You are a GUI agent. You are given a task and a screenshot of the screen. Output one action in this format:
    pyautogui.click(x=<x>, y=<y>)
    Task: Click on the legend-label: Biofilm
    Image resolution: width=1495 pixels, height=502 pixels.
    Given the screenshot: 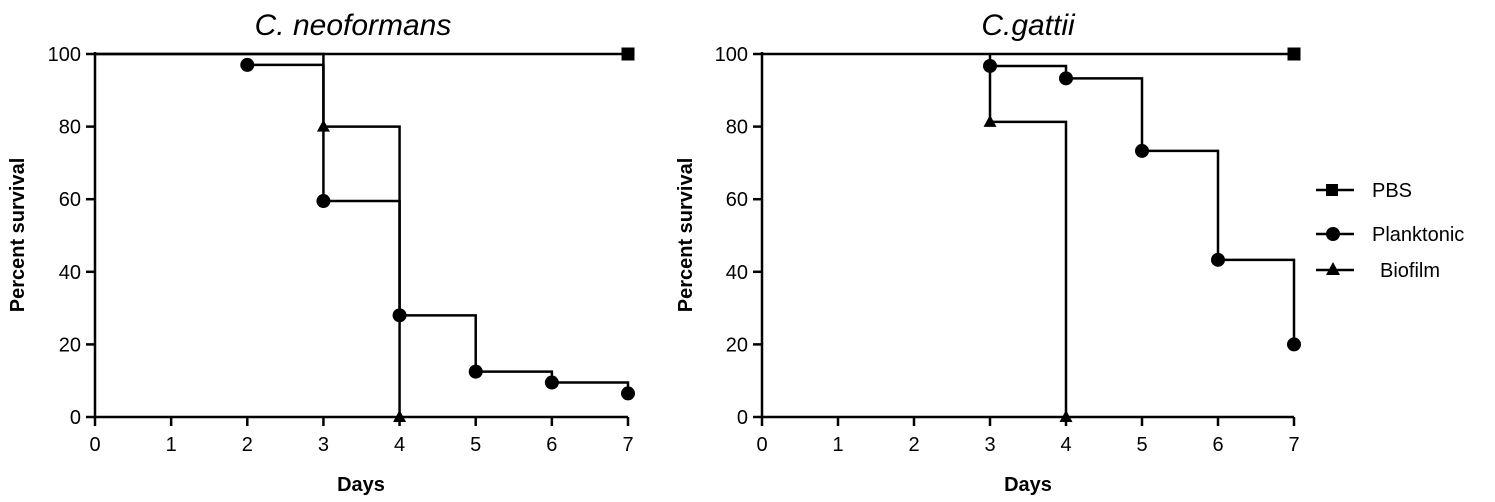 What is the action you would take?
    pyautogui.click(x=1410, y=271)
    